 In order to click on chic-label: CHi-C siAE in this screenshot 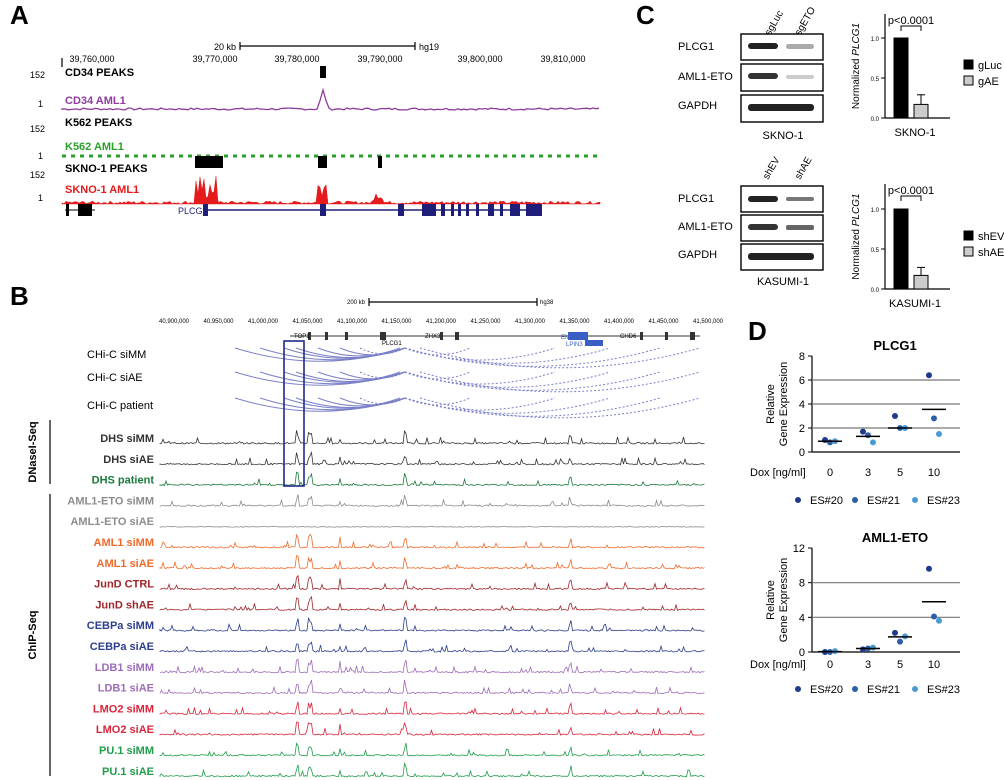, I will do `click(115, 378)`.